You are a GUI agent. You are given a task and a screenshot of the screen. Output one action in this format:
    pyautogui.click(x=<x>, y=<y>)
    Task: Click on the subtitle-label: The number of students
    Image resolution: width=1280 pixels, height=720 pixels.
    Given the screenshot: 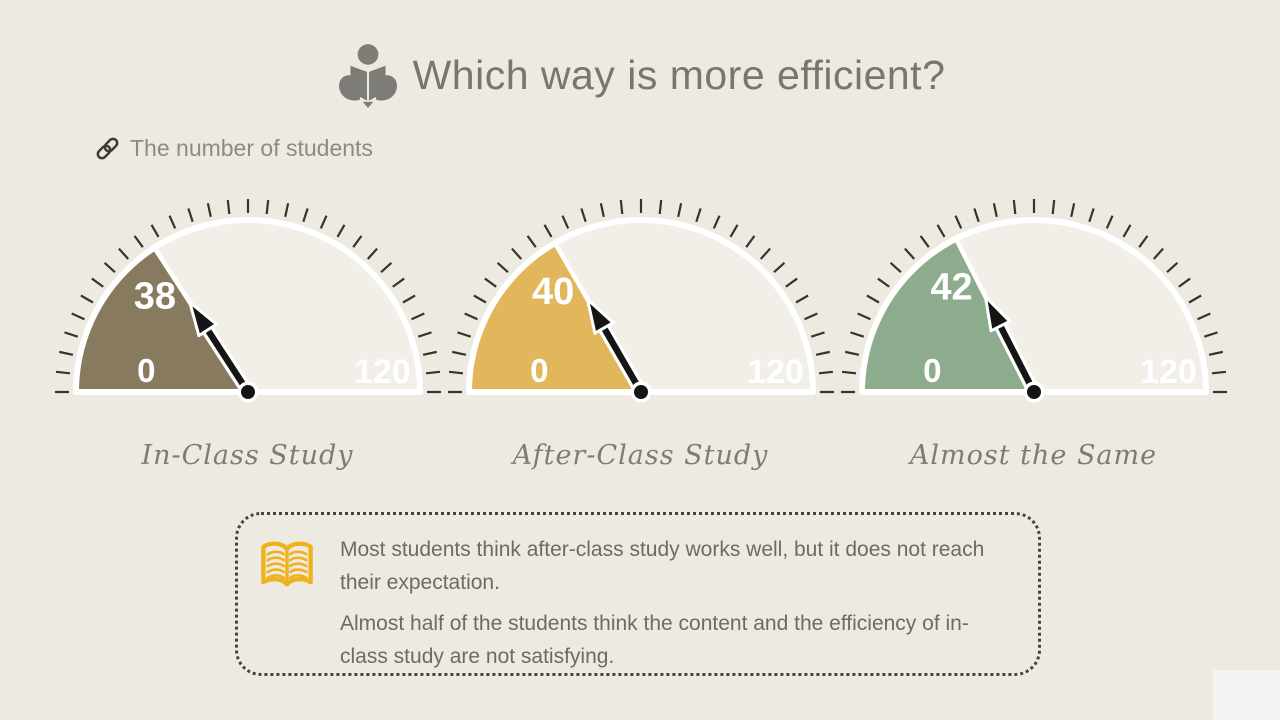 What is the action you would take?
    pyautogui.click(x=251, y=148)
    